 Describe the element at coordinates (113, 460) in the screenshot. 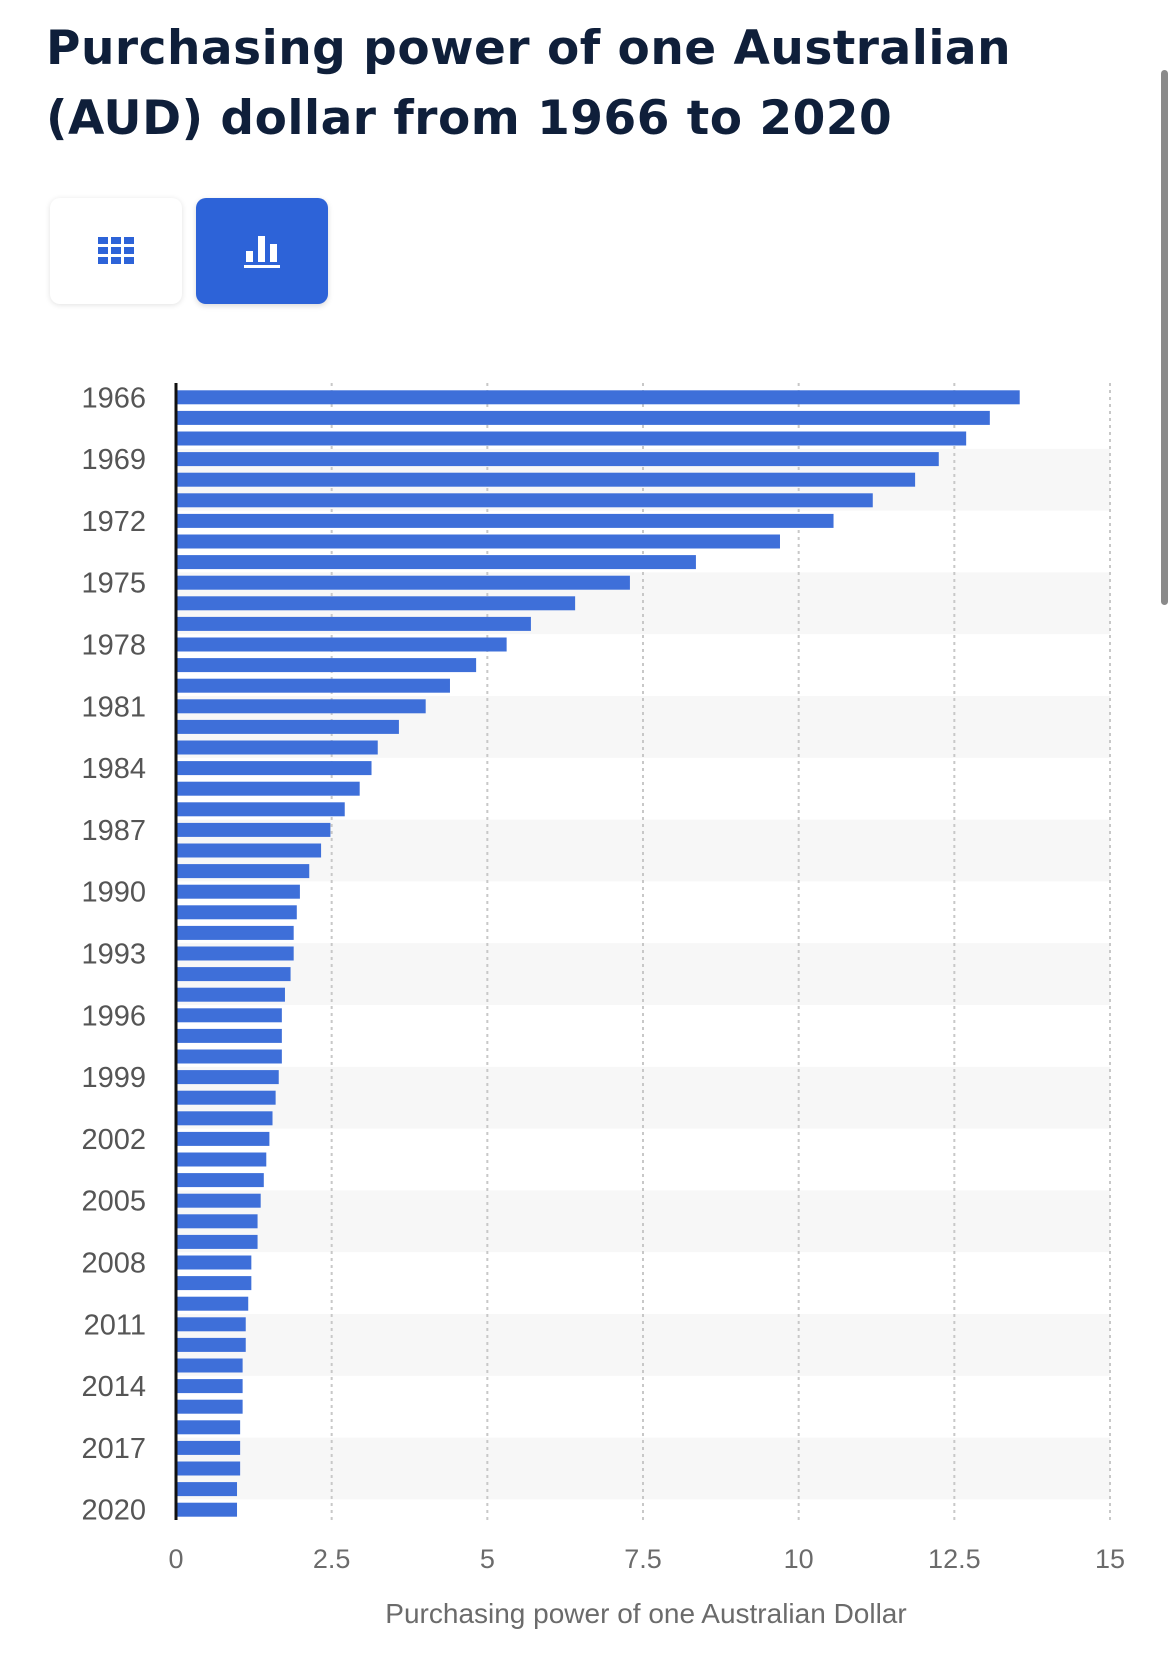

I see `y-tick-label: 1969` at that location.